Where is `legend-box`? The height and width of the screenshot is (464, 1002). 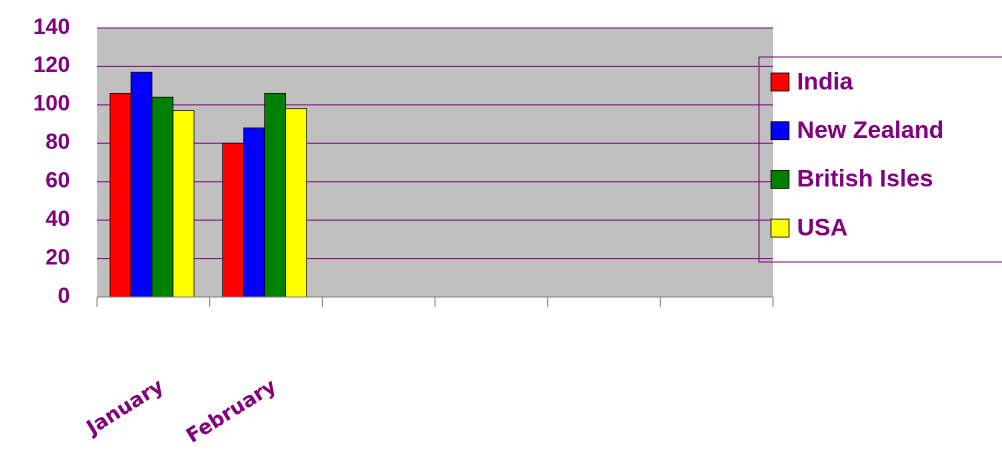
legend-box is located at coordinates (880, 159).